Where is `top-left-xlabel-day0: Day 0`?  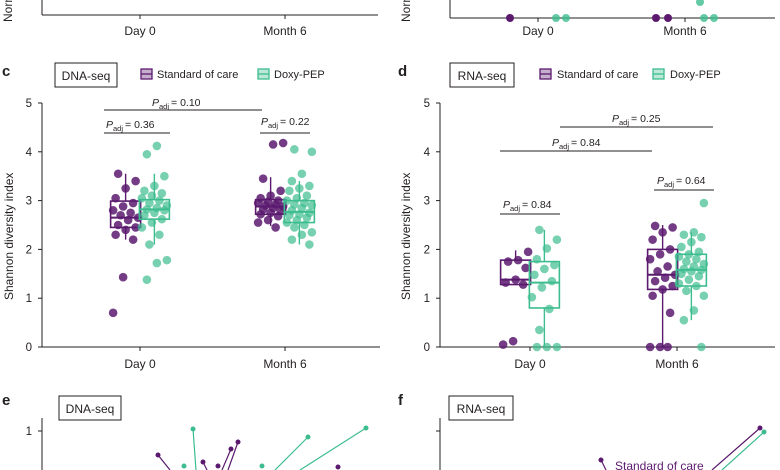
top-left-xlabel-day0: Day 0 is located at coordinates (140, 31).